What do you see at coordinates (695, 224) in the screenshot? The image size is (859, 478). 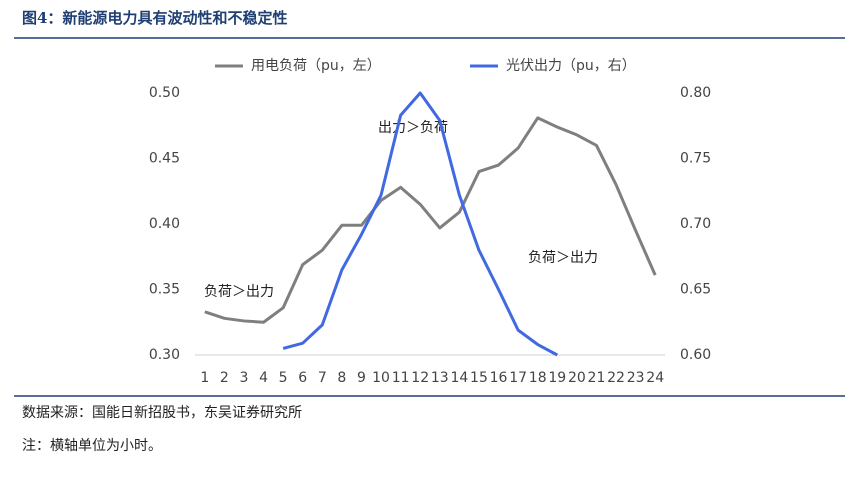 I see `y2-tick-label: 0.70` at bounding box center [695, 224].